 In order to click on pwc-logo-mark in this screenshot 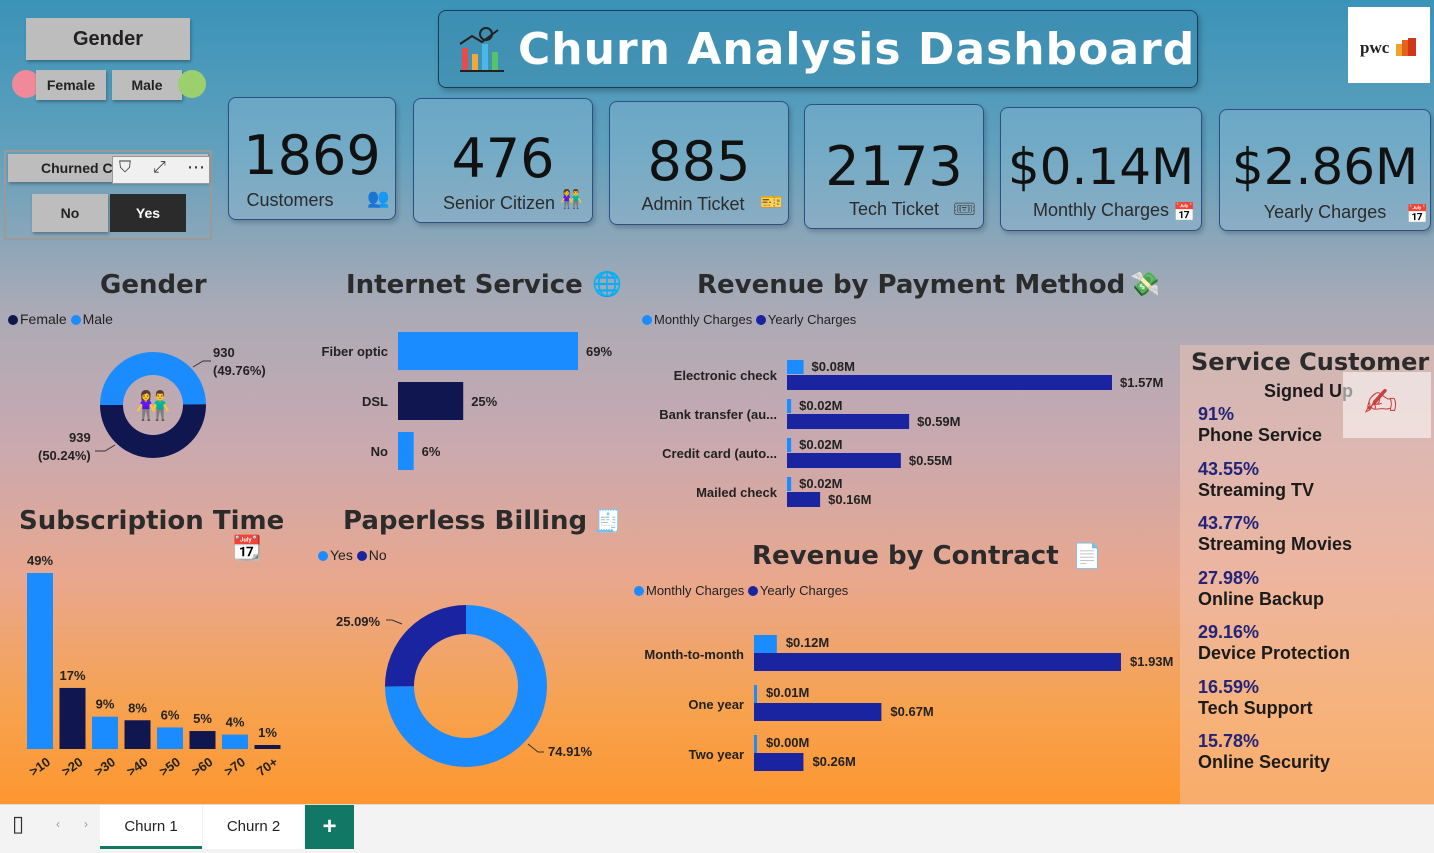, I will do `click(1406, 47)`.